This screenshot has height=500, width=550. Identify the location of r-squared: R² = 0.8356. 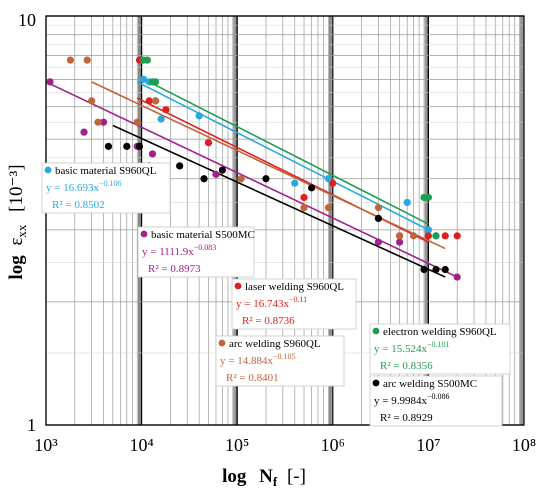
(406, 366).